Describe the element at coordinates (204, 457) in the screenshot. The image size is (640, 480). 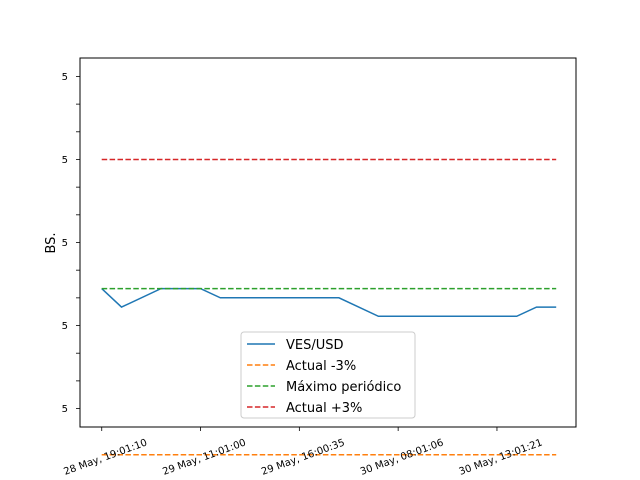
I see `x-tick-label: 29 May, 11:01:00` at that location.